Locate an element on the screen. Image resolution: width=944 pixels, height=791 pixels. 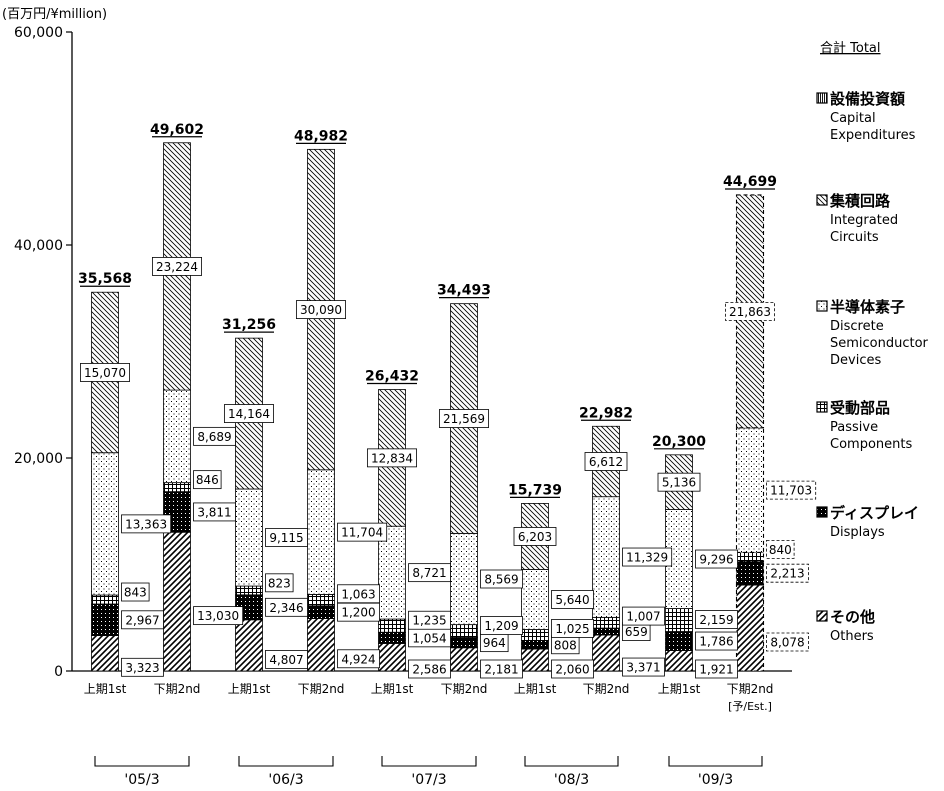
data-label: 4,924 is located at coordinates (358, 659).